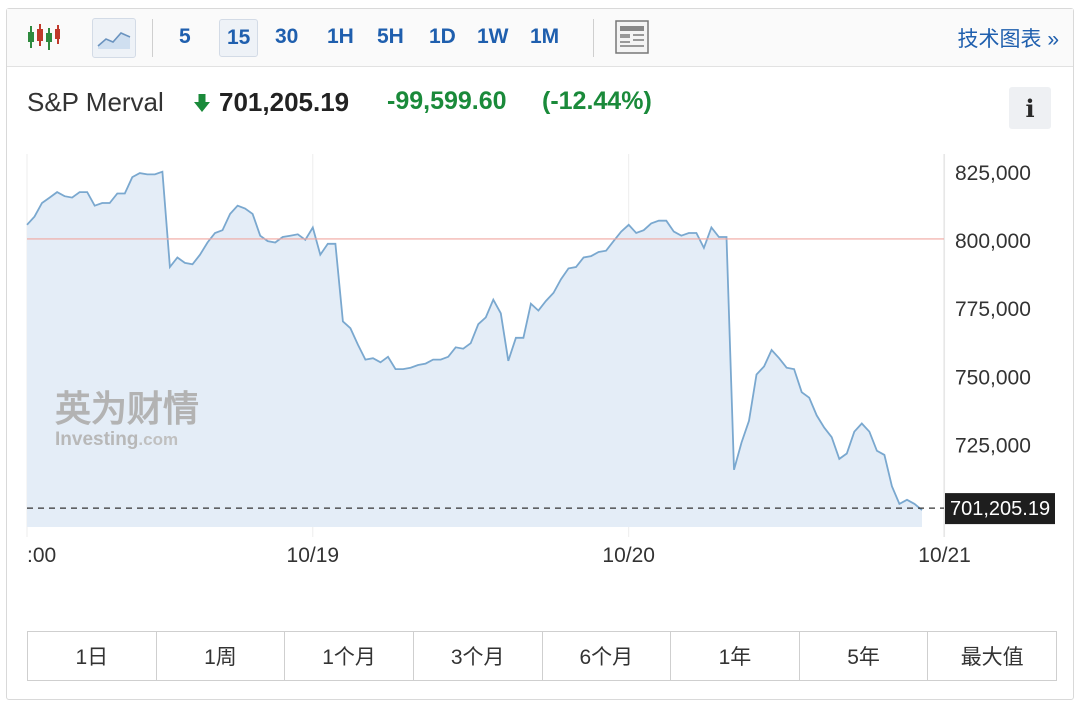 The image size is (1080, 712). I want to click on info-button: i, so click(1030, 108).